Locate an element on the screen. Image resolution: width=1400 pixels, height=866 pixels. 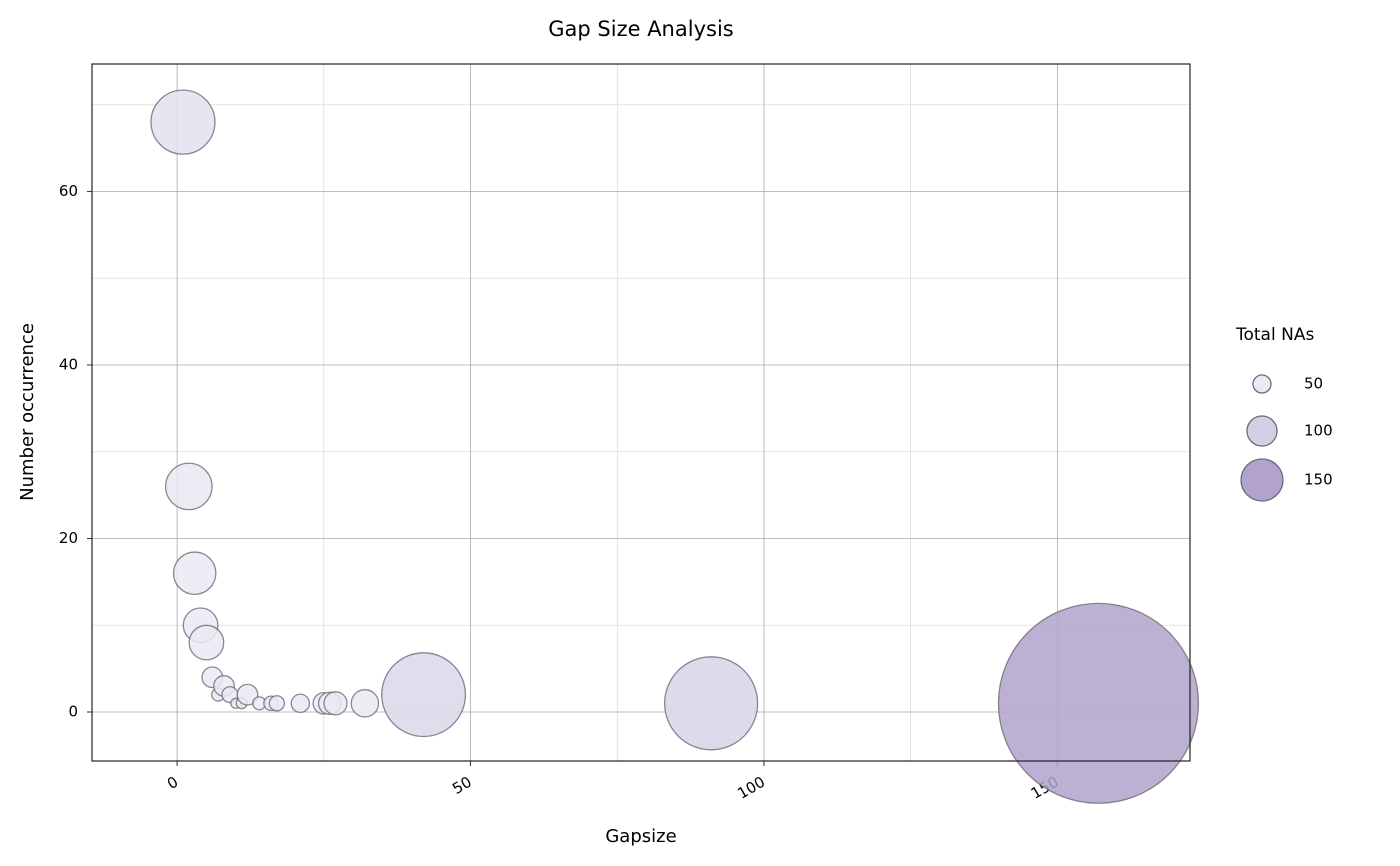
y-tick-label: 20 is located at coordinates (68, 538).